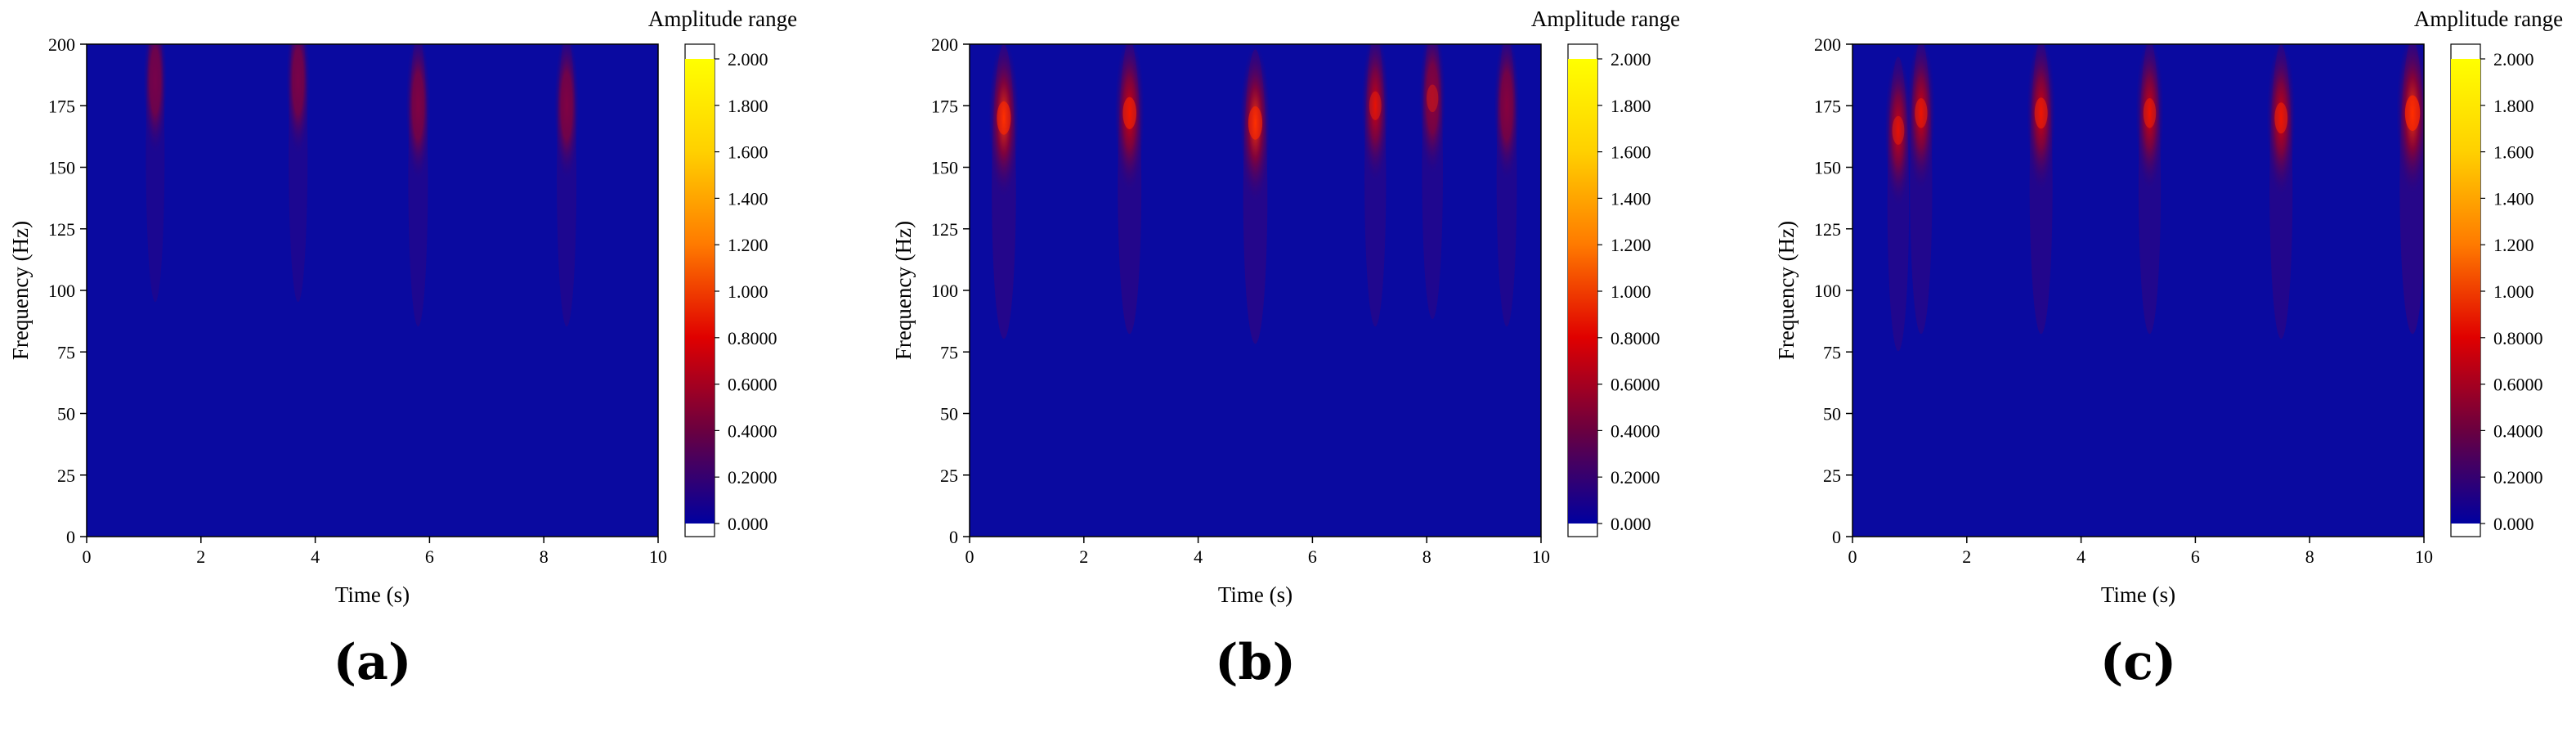 Image resolution: width=2576 pixels, height=746 pixels. I want to click on panel-label: (a), so click(373, 662).